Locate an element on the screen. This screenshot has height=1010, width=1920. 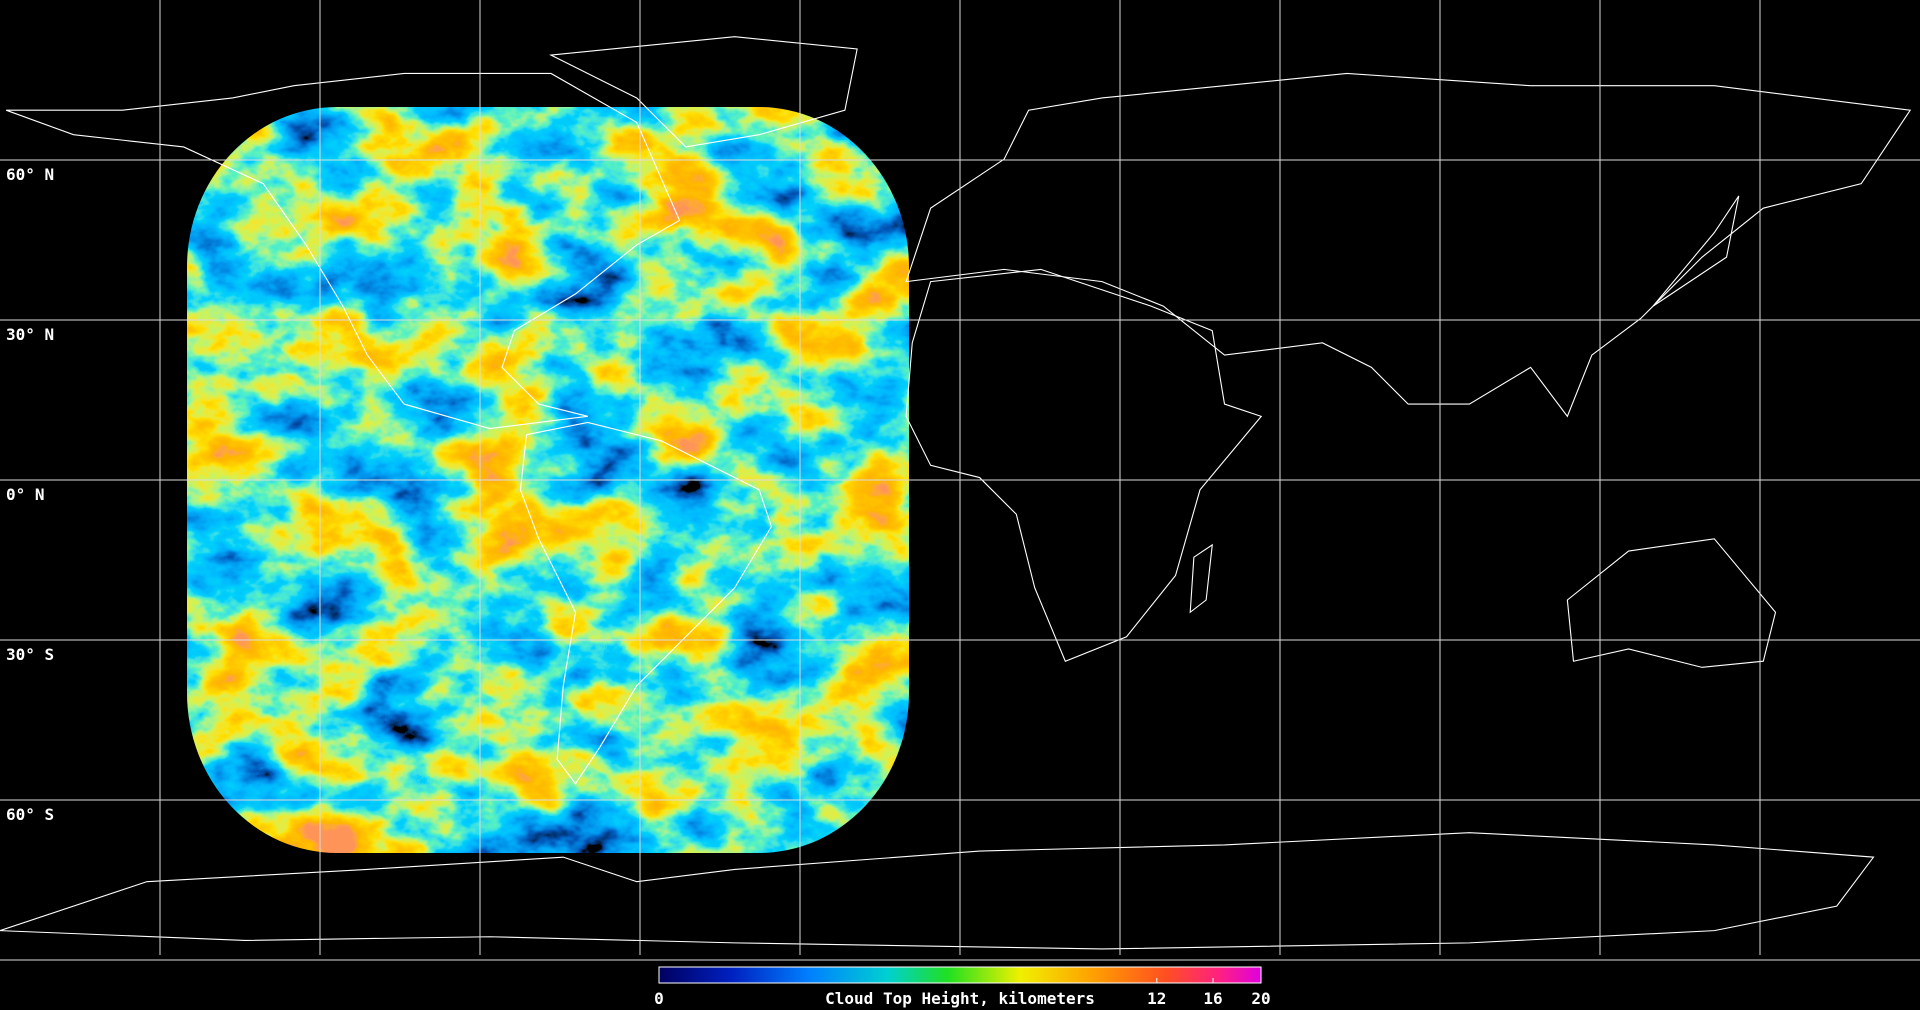
latitude-label: 60° N is located at coordinates (30, 174).